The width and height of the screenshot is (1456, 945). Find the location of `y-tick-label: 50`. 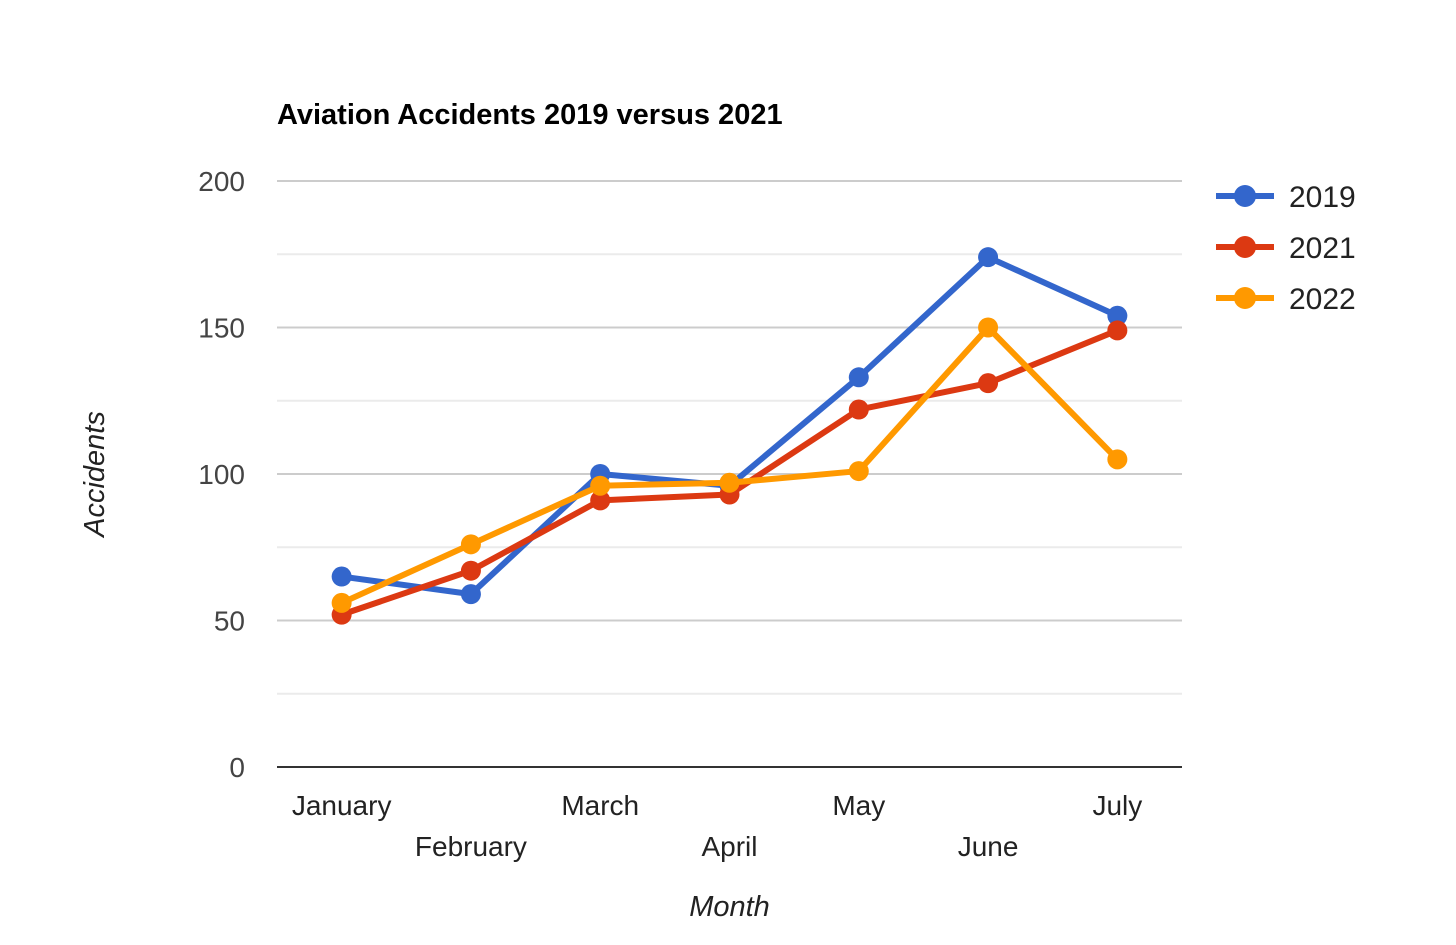

y-tick-label: 50 is located at coordinates (229, 621).